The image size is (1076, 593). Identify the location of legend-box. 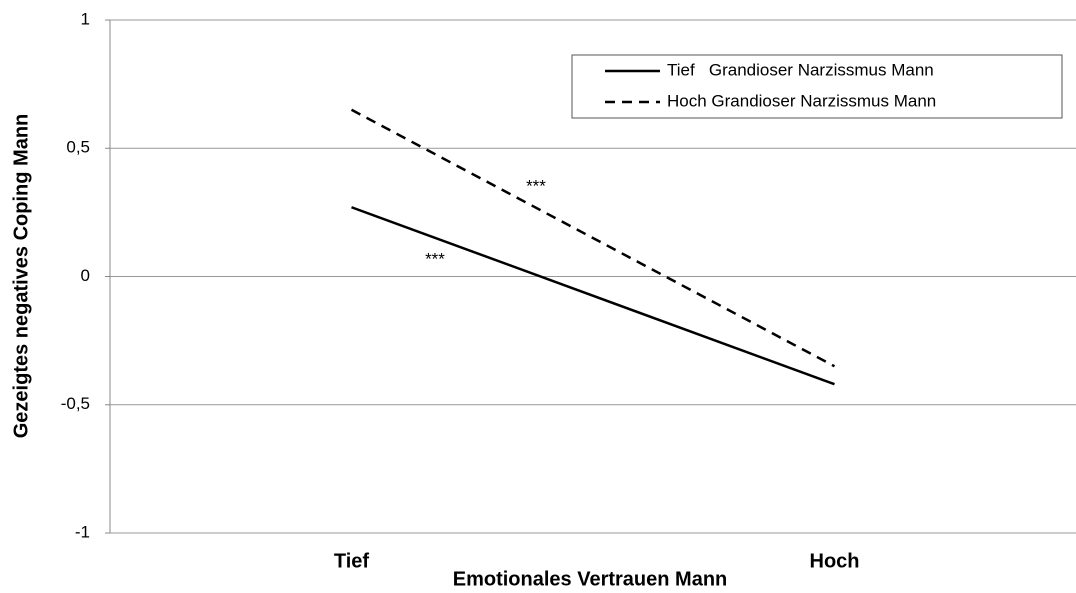
(817, 86).